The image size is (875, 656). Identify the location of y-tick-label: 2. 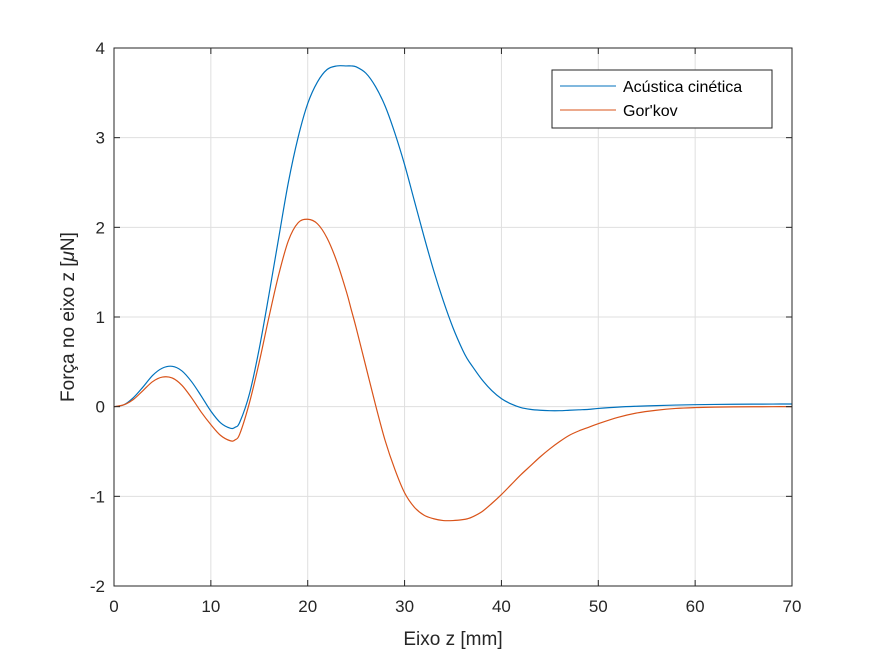
(100, 227).